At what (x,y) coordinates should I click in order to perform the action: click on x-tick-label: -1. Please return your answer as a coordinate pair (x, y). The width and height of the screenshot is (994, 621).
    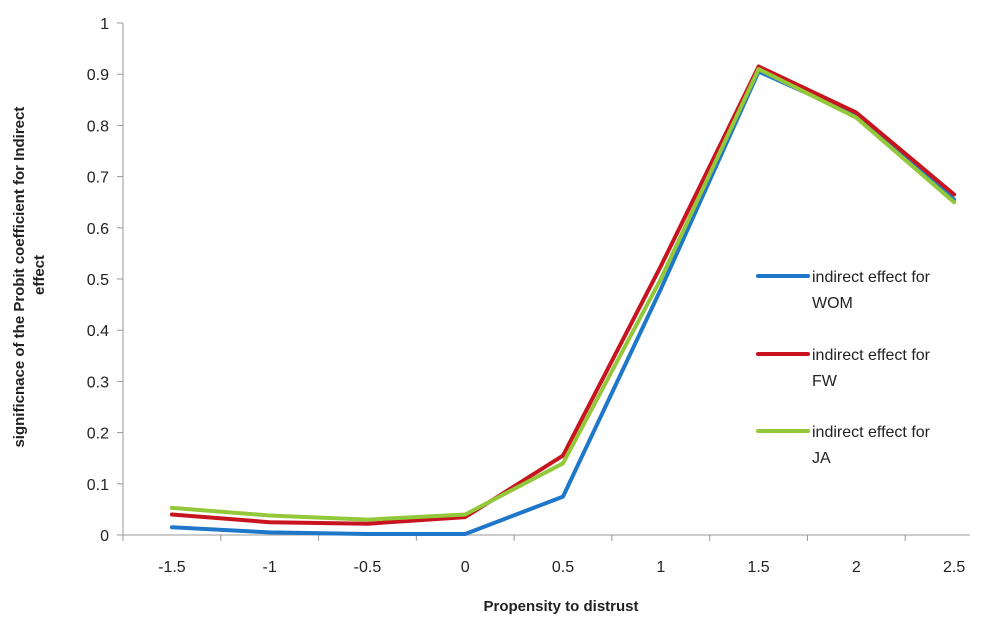
    Looking at the image, I should click on (270, 567).